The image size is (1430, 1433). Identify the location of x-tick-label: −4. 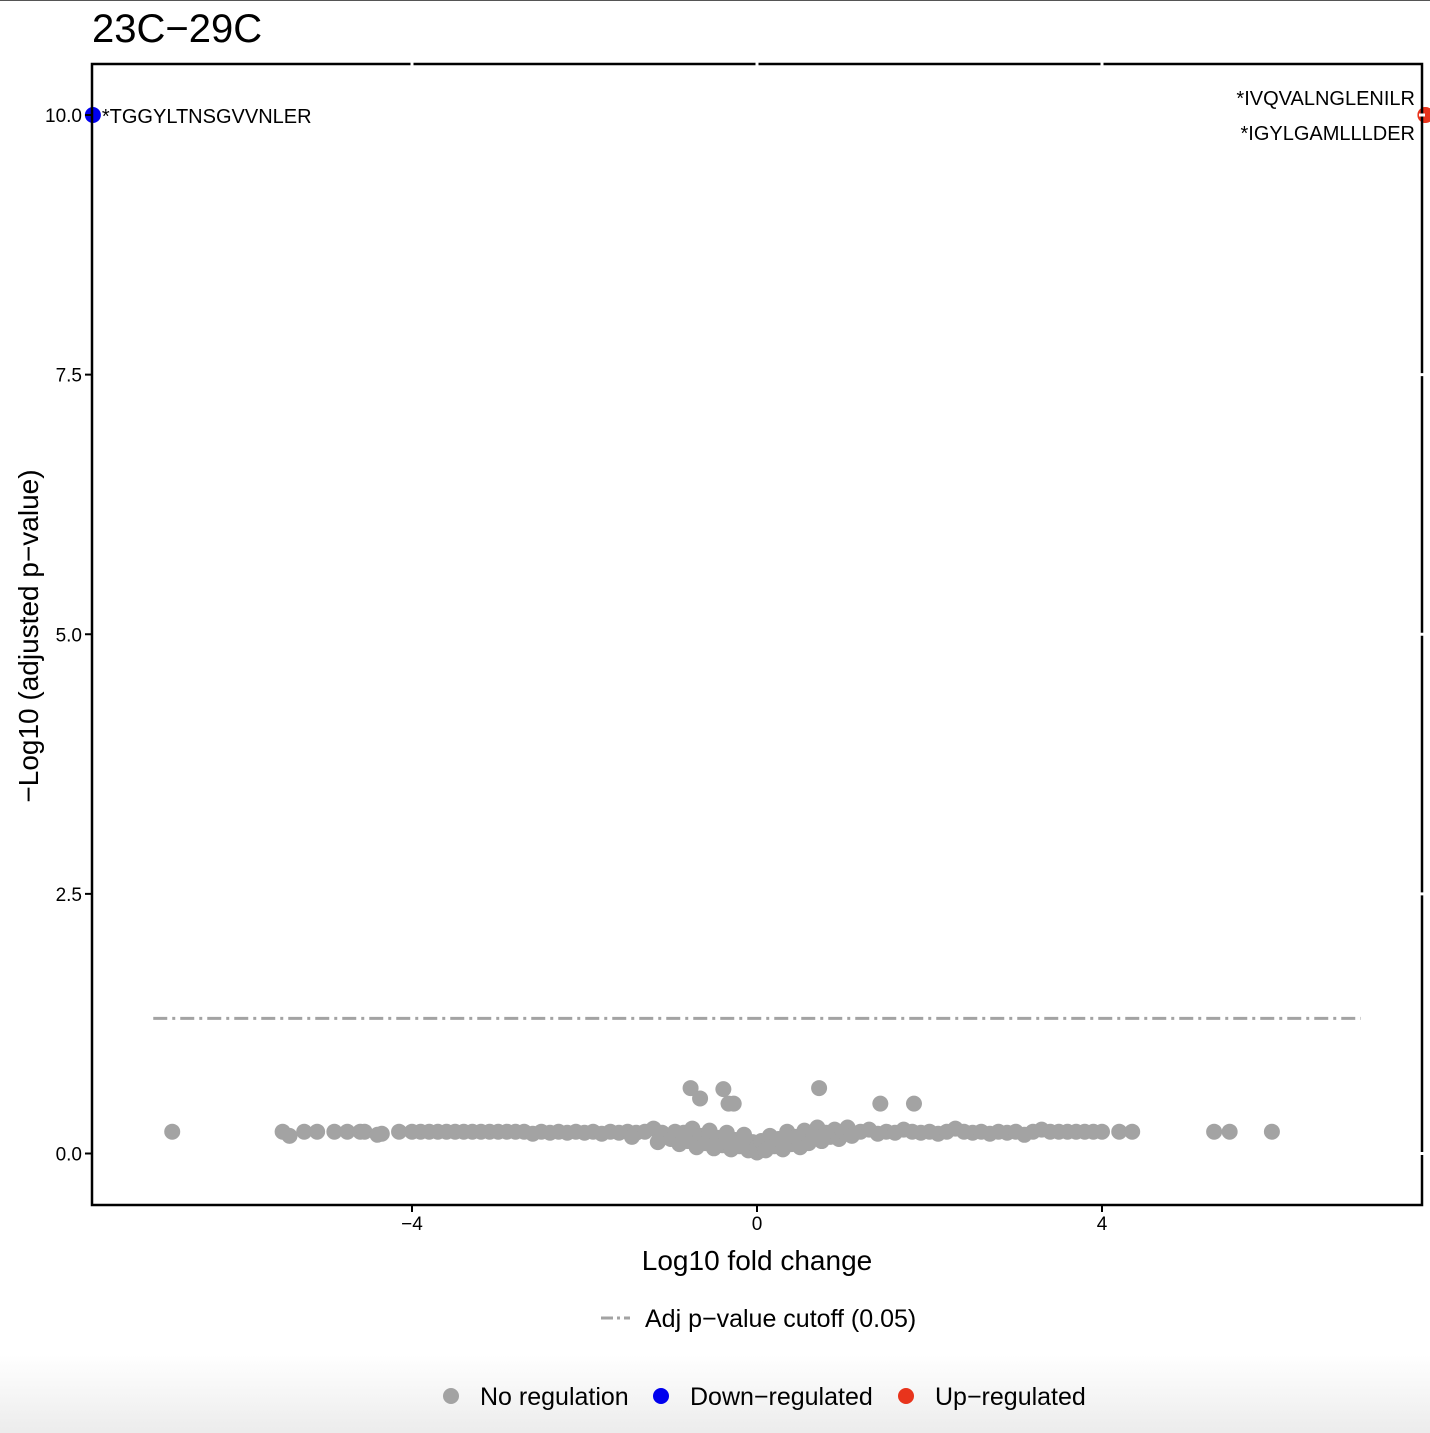
(412, 1224).